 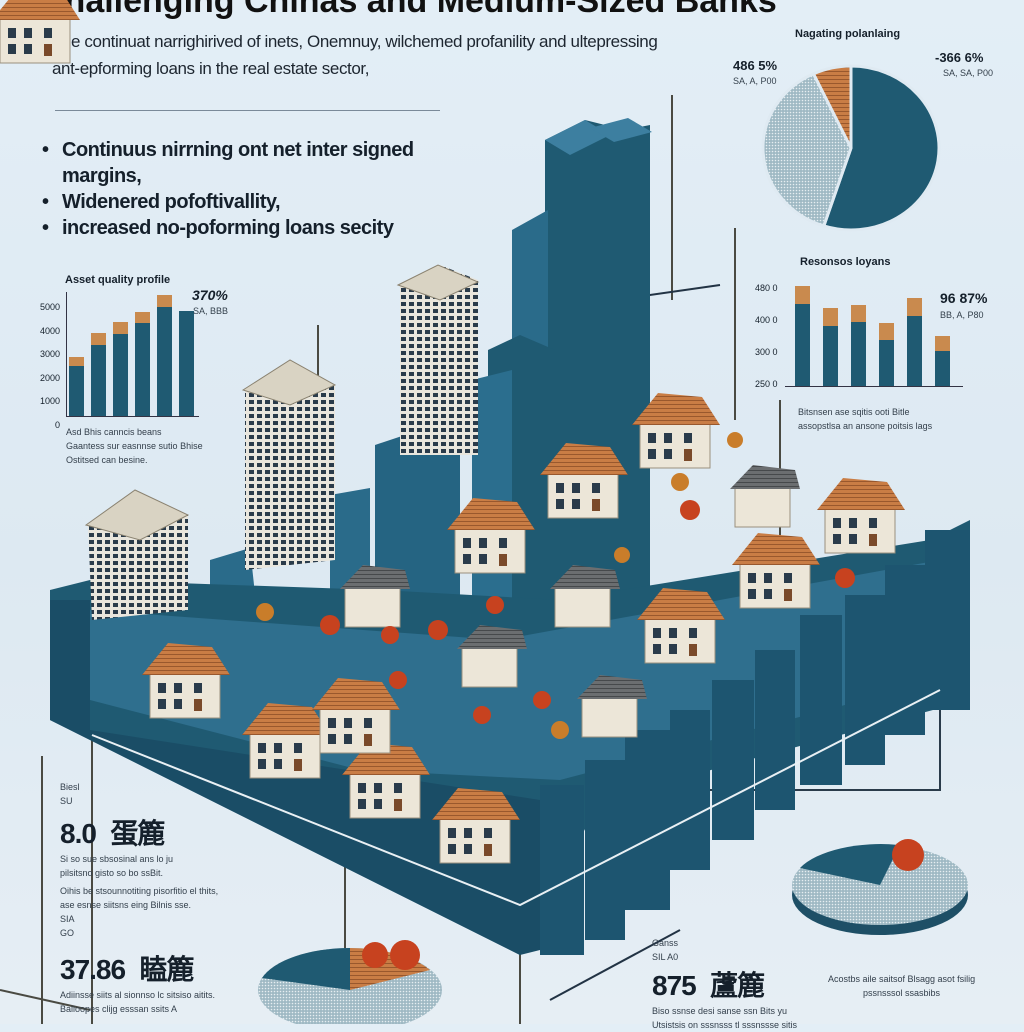 What do you see at coordinates (50, 401) in the screenshot?
I see `ytick: 1000` at bounding box center [50, 401].